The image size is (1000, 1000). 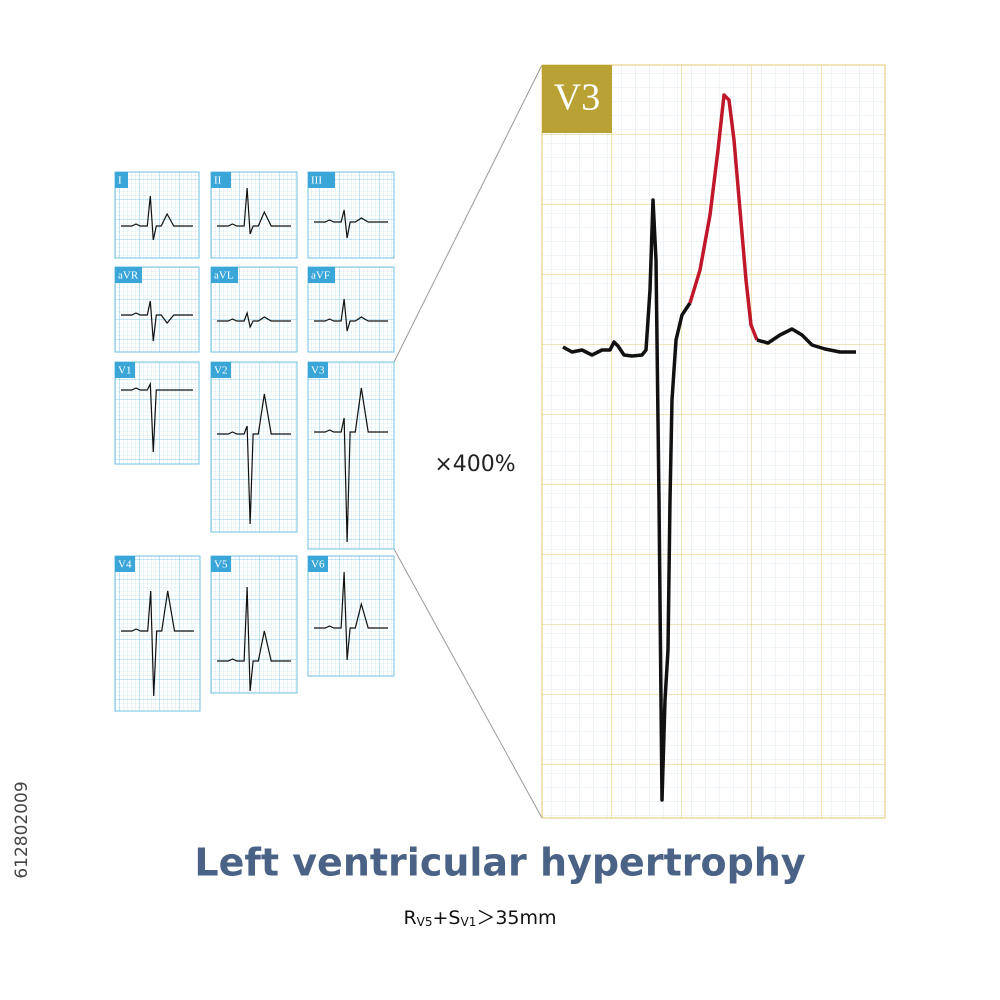 I want to click on lead-label: V3, so click(x=318, y=371).